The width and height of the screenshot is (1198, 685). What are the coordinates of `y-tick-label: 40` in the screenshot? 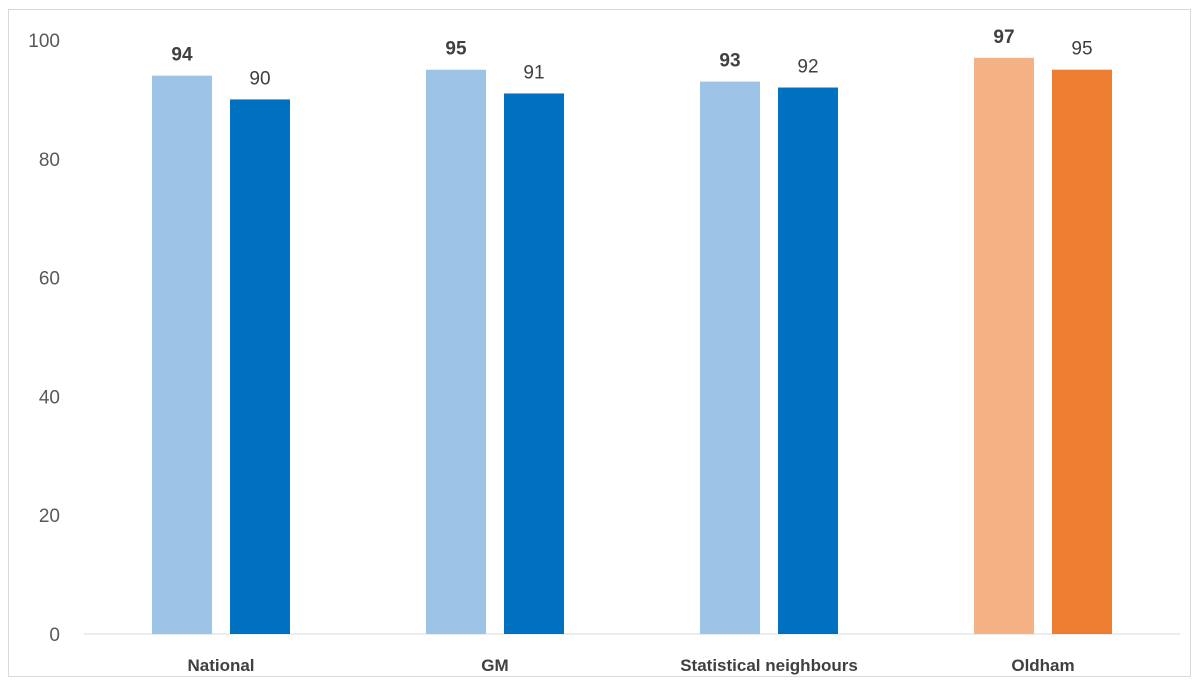 It's located at (49, 397).